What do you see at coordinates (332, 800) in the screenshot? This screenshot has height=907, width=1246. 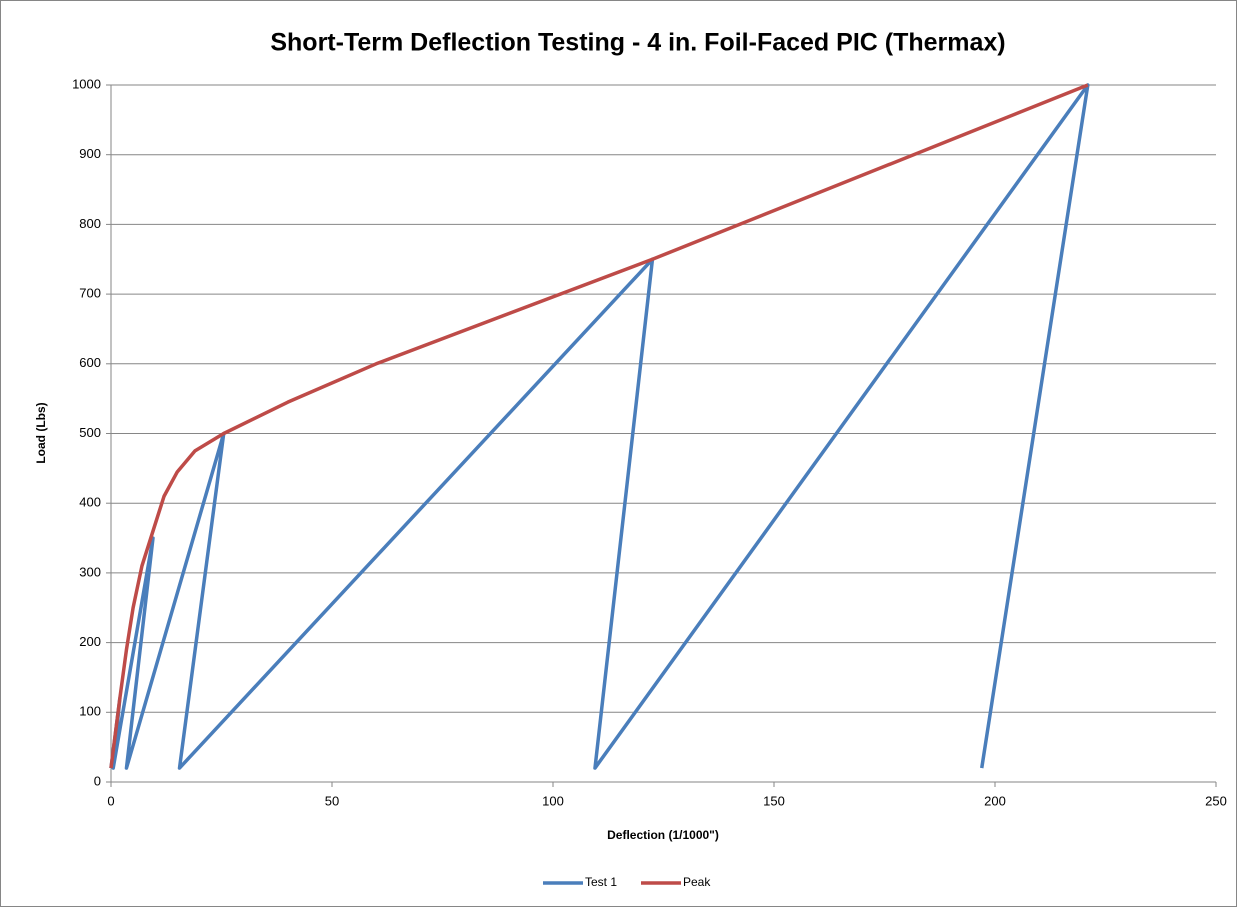 I see `x-tick-label: 50` at bounding box center [332, 800].